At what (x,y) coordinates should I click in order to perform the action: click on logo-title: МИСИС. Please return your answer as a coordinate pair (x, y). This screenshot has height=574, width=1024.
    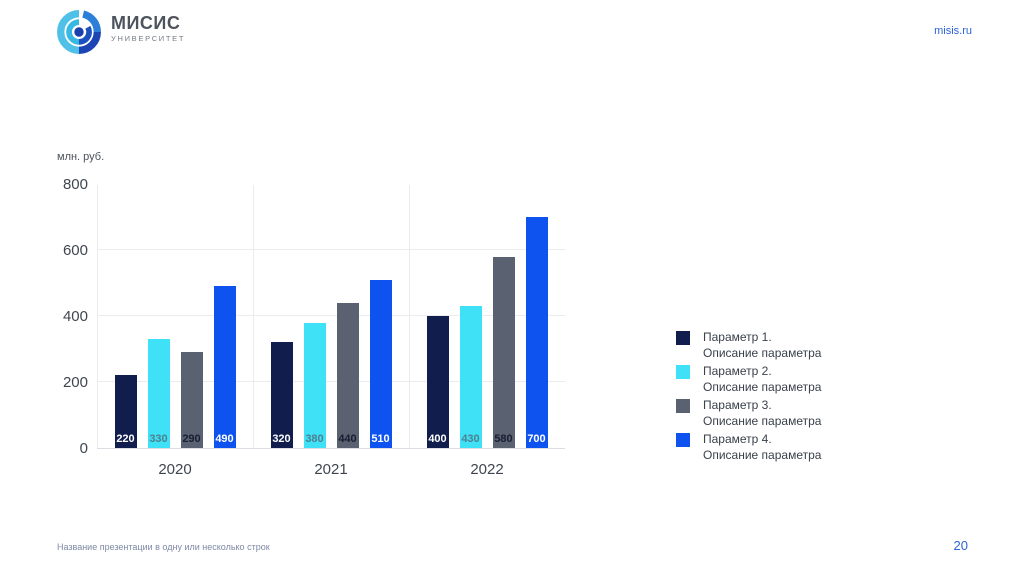
    Looking at the image, I should click on (146, 23).